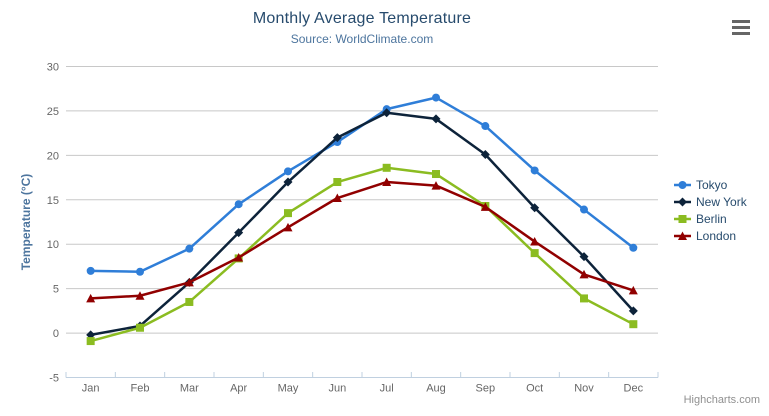 This screenshot has width=769, height=416. I want to click on x-axis-label: Nov, so click(584, 389).